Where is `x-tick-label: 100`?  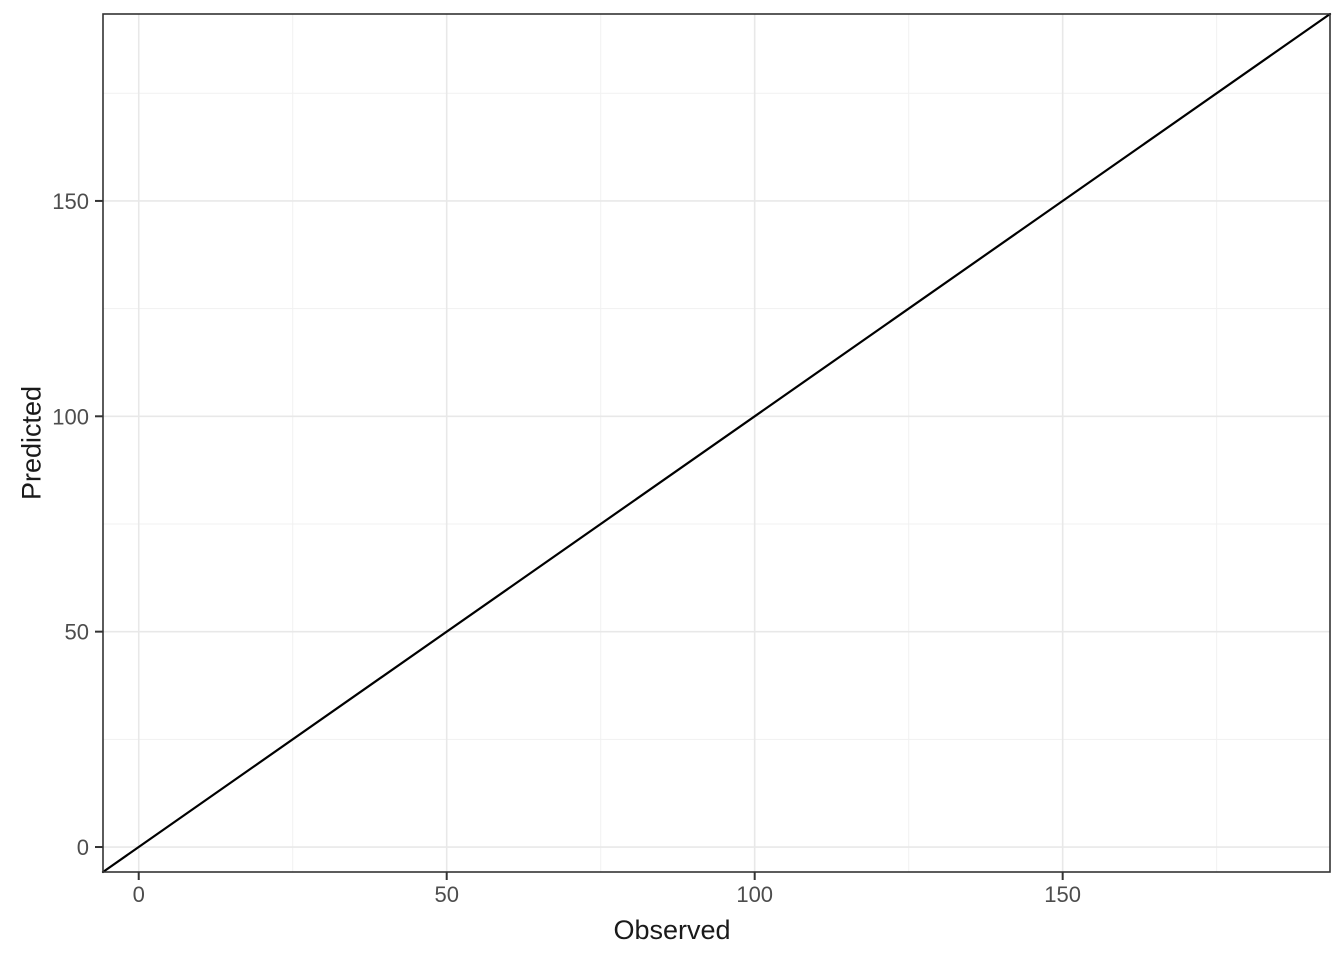
x-tick-label: 100 is located at coordinates (754, 894).